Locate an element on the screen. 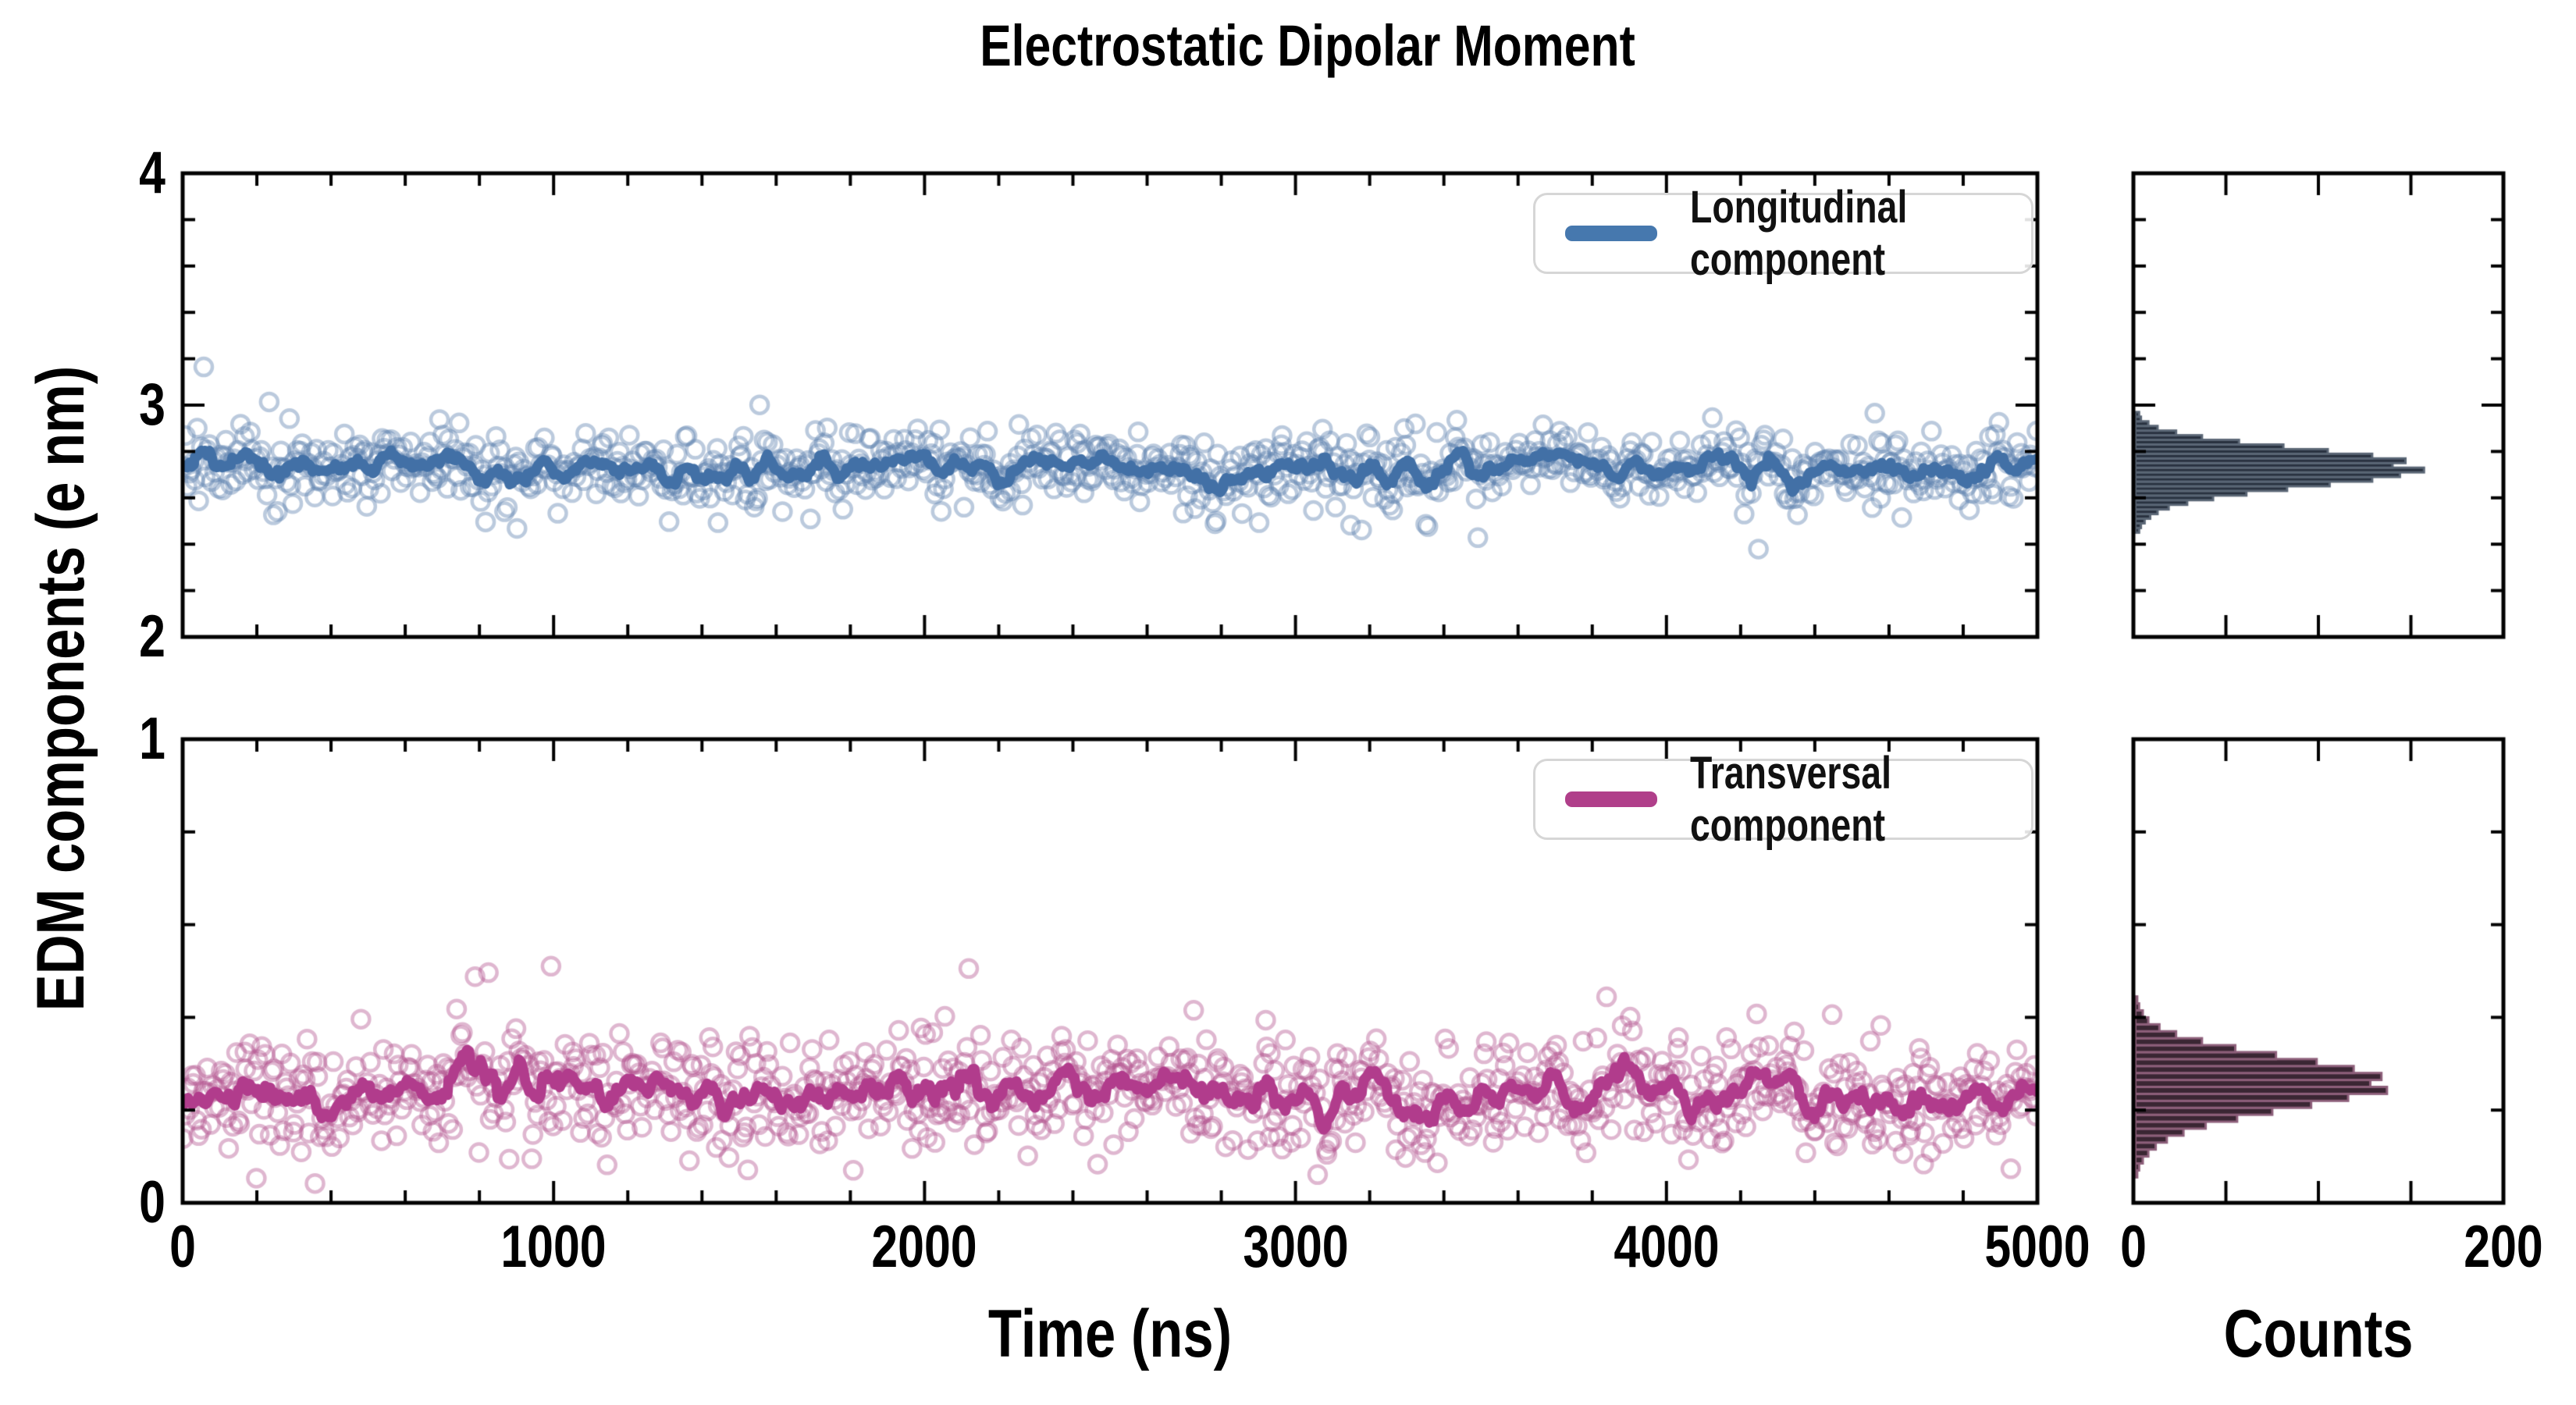 This screenshot has height=1405, width=2576. longitudinal-line-swatch-icon is located at coordinates (1611, 234).